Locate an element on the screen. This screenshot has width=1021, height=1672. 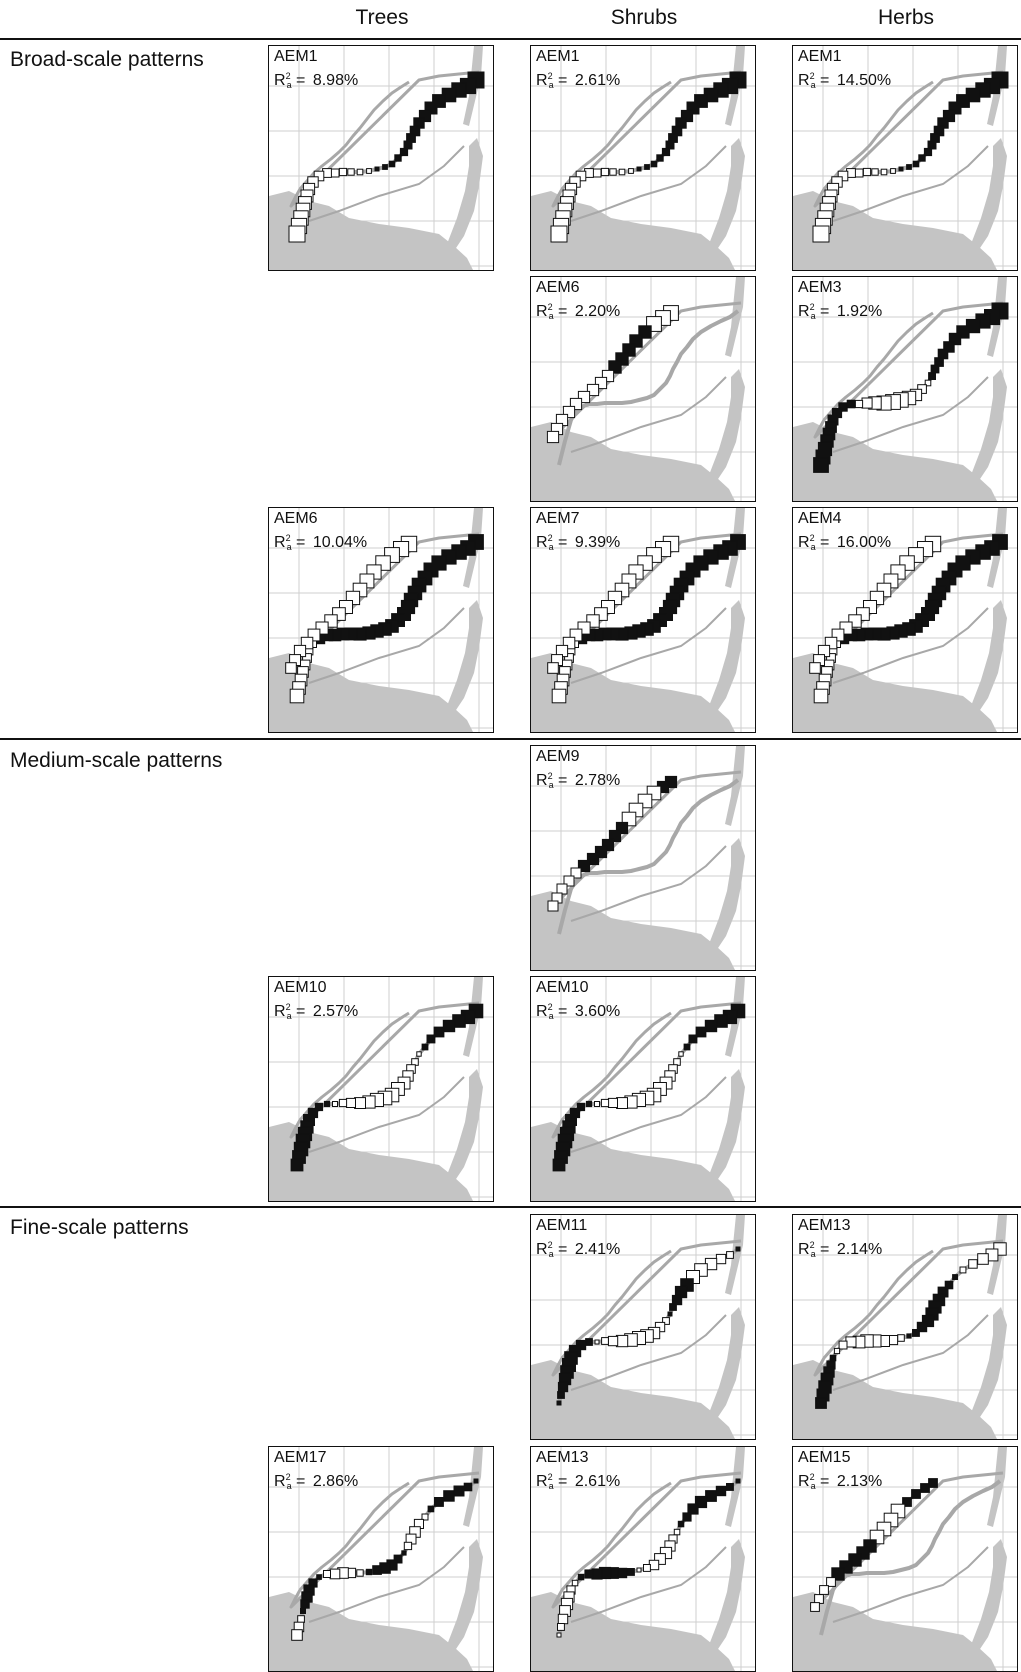
panel-title: AEM11 is located at coordinates (562, 1225).